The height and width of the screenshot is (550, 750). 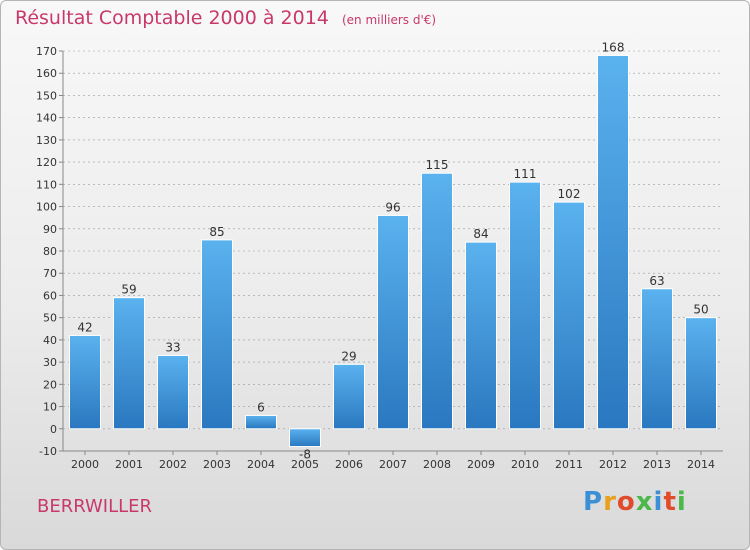 I want to click on data-label: 115, so click(x=437, y=165).